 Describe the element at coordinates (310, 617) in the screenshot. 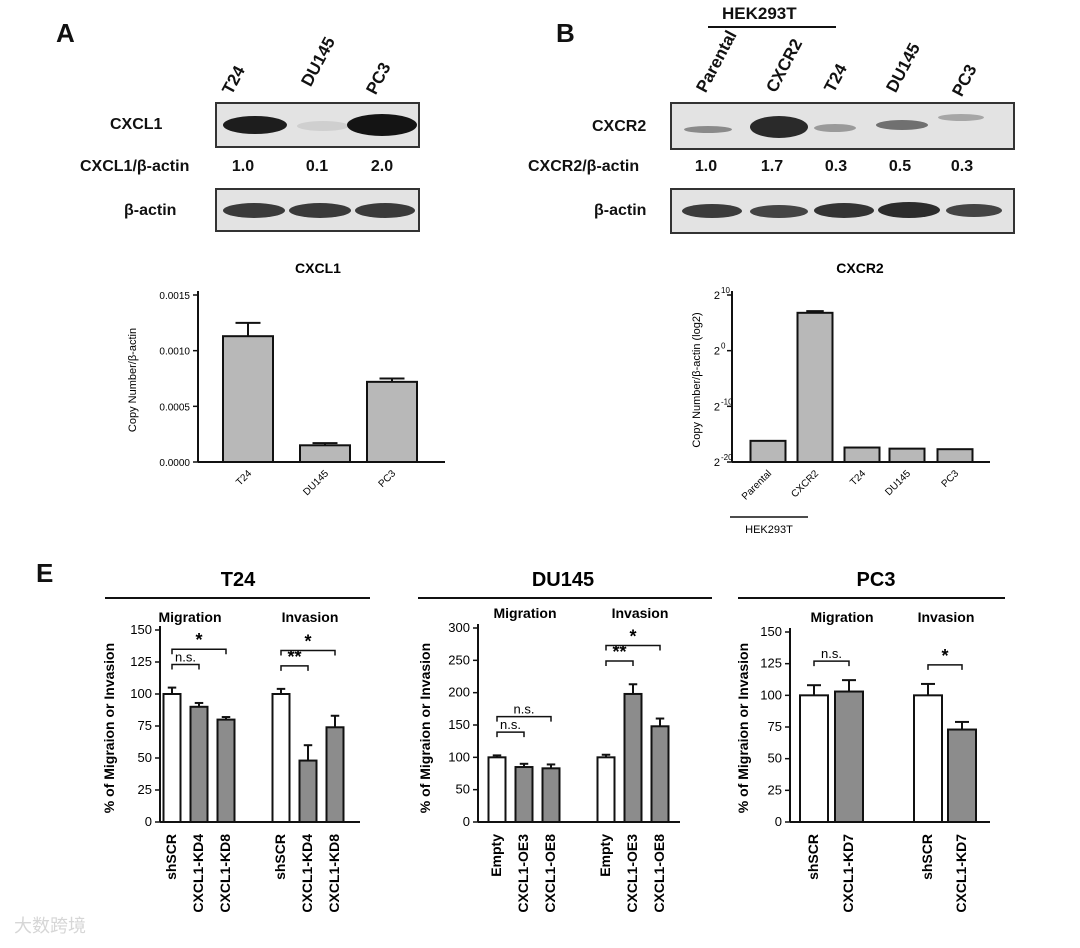

I see `chart2-group-invasion: Invasion` at that location.